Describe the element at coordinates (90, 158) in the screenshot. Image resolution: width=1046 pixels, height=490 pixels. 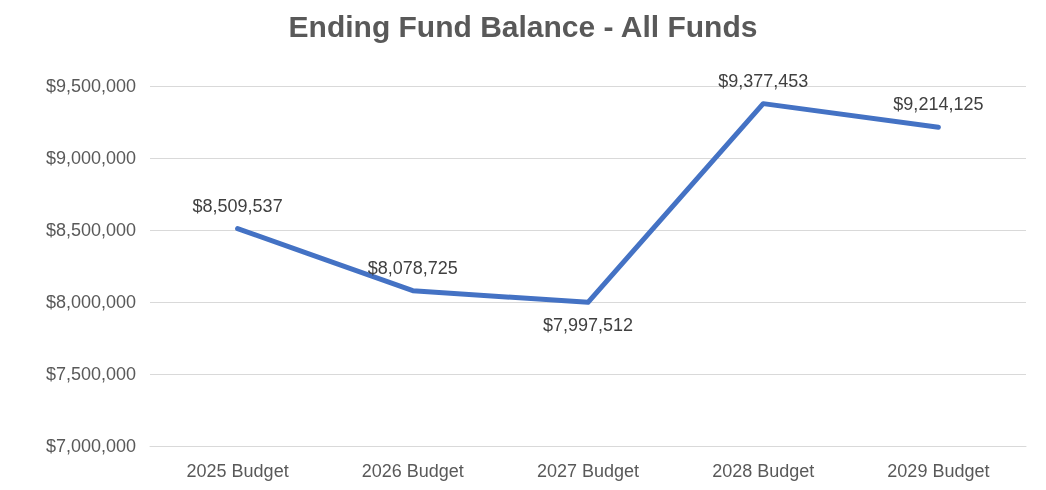
I see `y-tick-label: $9,000,000` at that location.